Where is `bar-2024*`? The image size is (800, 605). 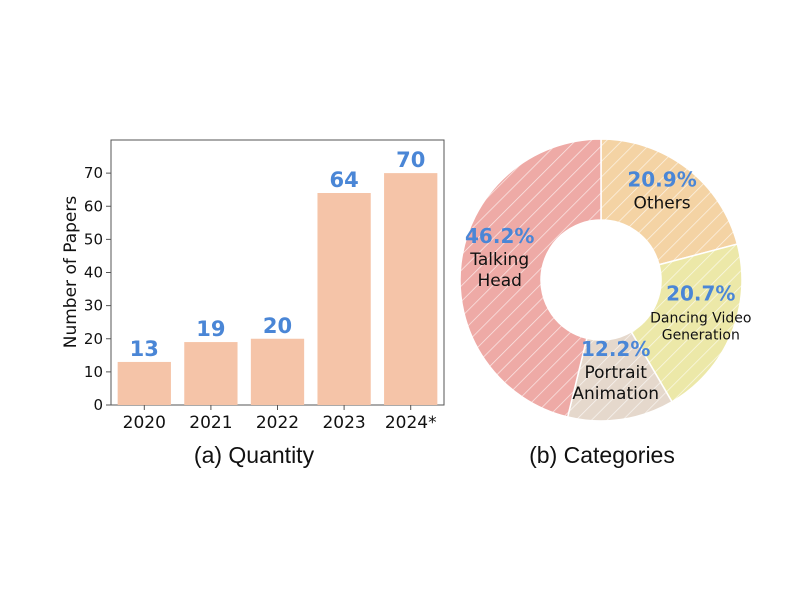 bar-2024* is located at coordinates (411, 289).